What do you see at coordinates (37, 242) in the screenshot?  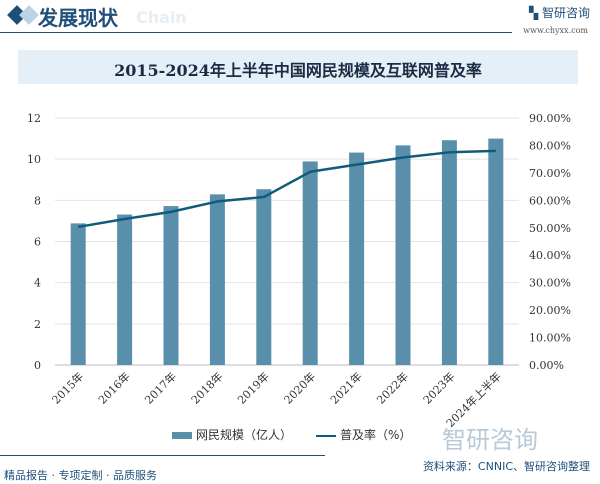 I see `y-left-tick-label: 6` at bounding box center [37, 242].